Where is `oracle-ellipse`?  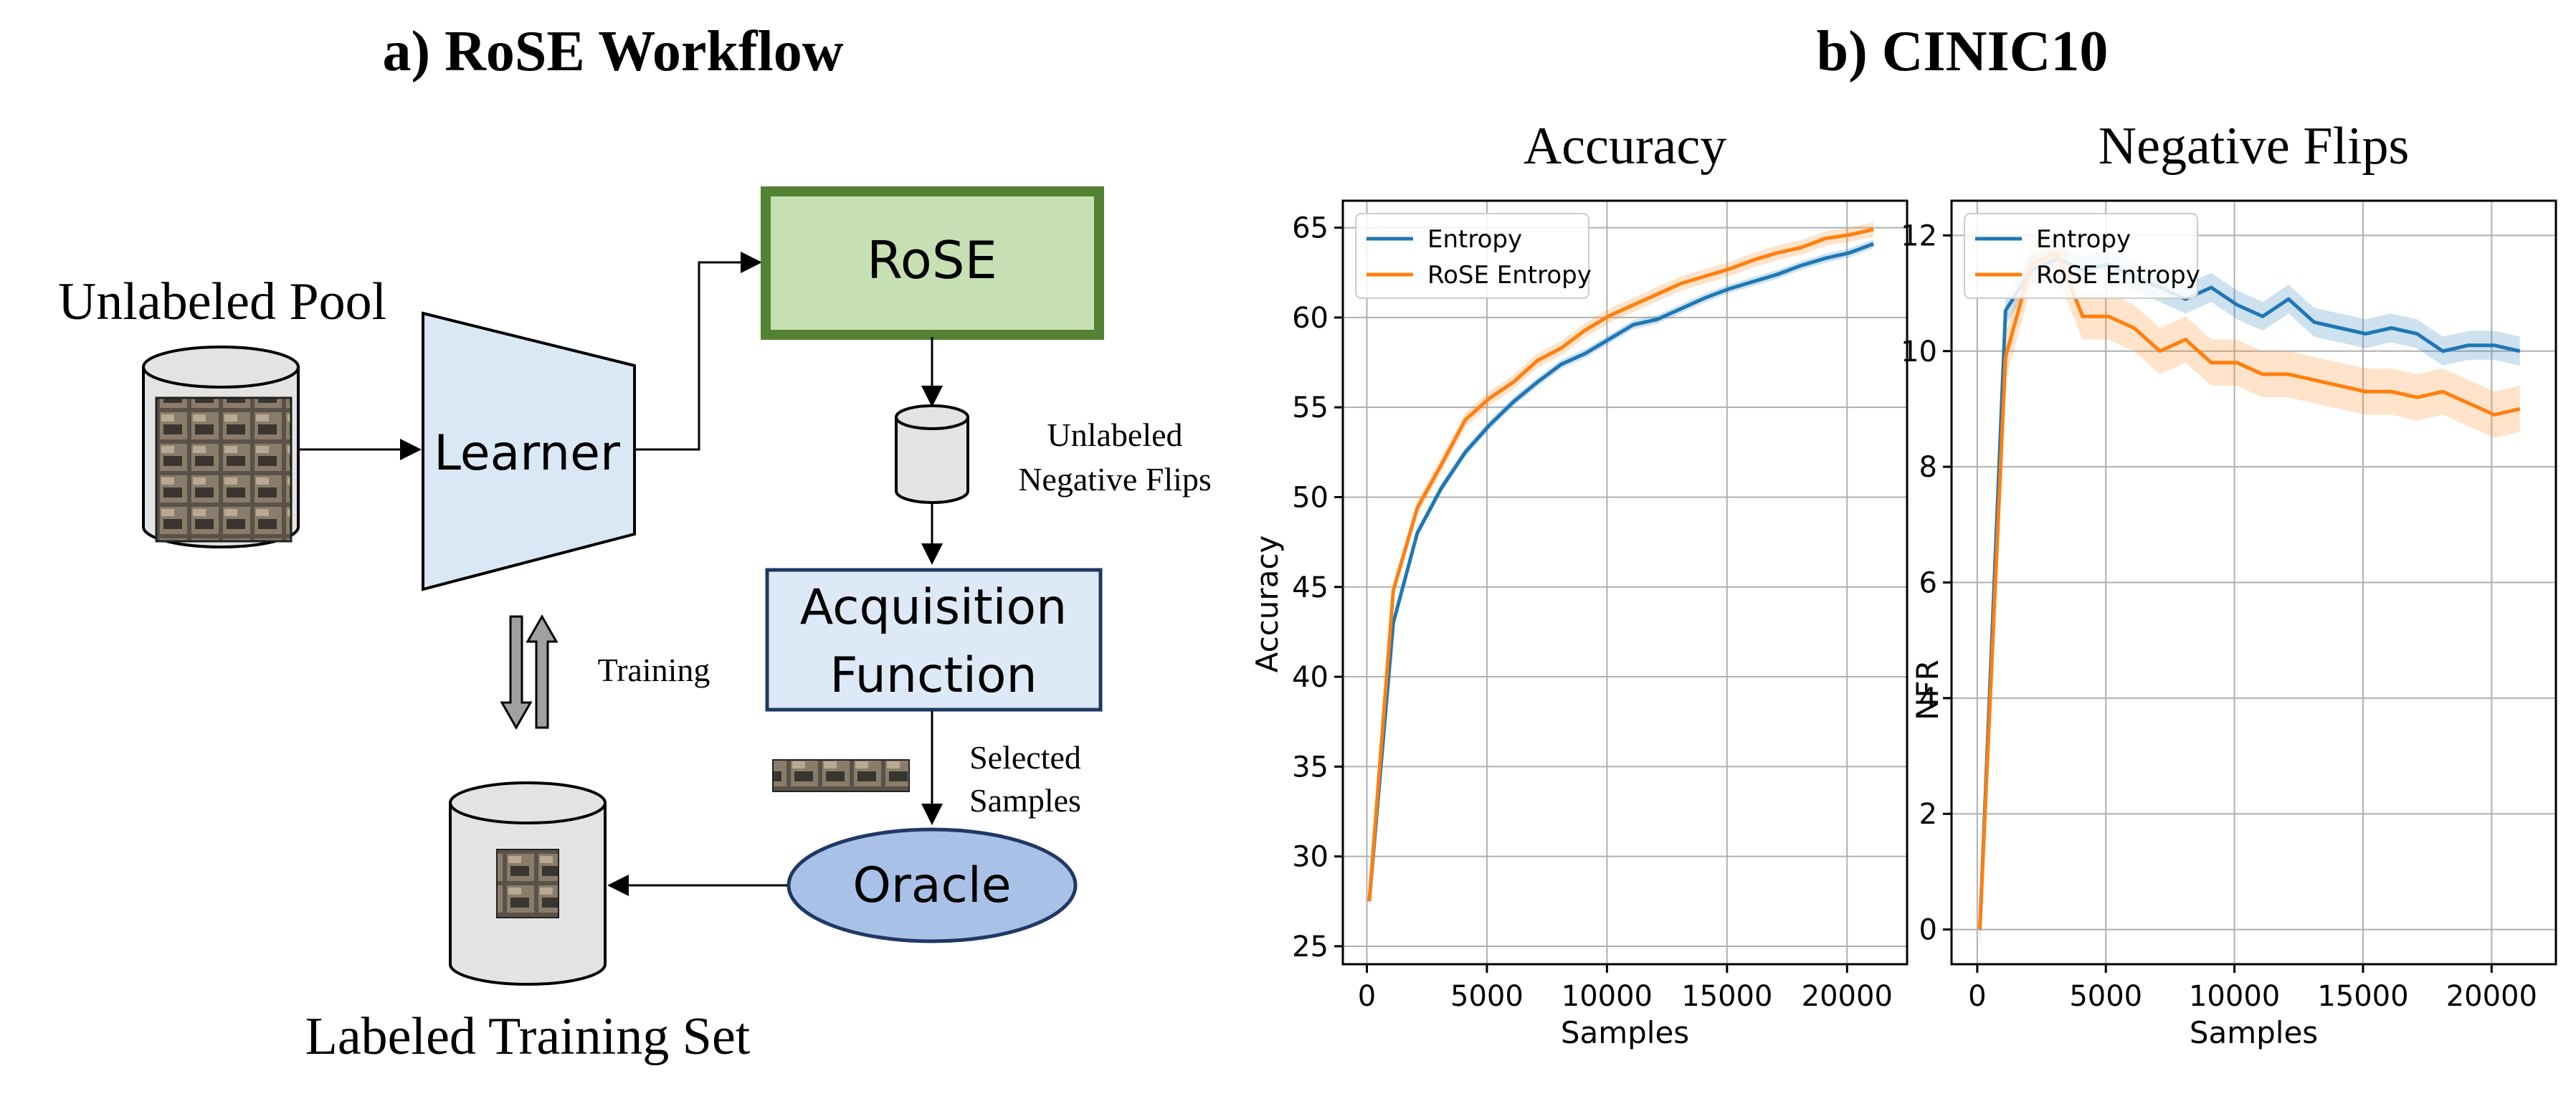
oracle-ellipse is located at coordinates (932, 885).